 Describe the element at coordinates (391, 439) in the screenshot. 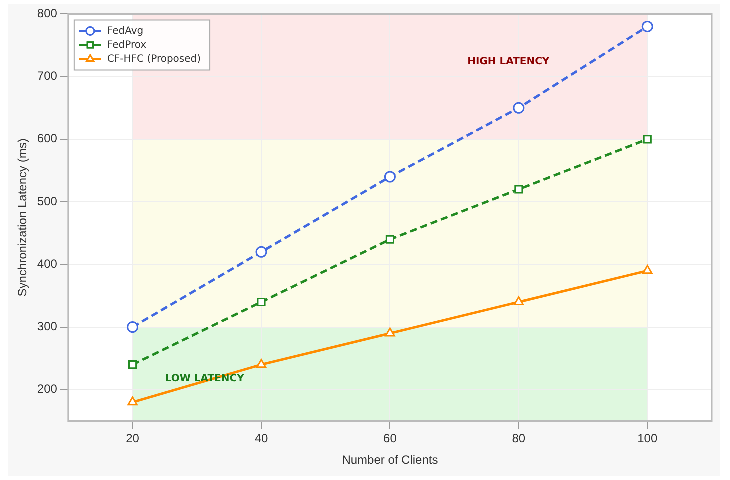

I see `x-tick-label: 60` at that location.